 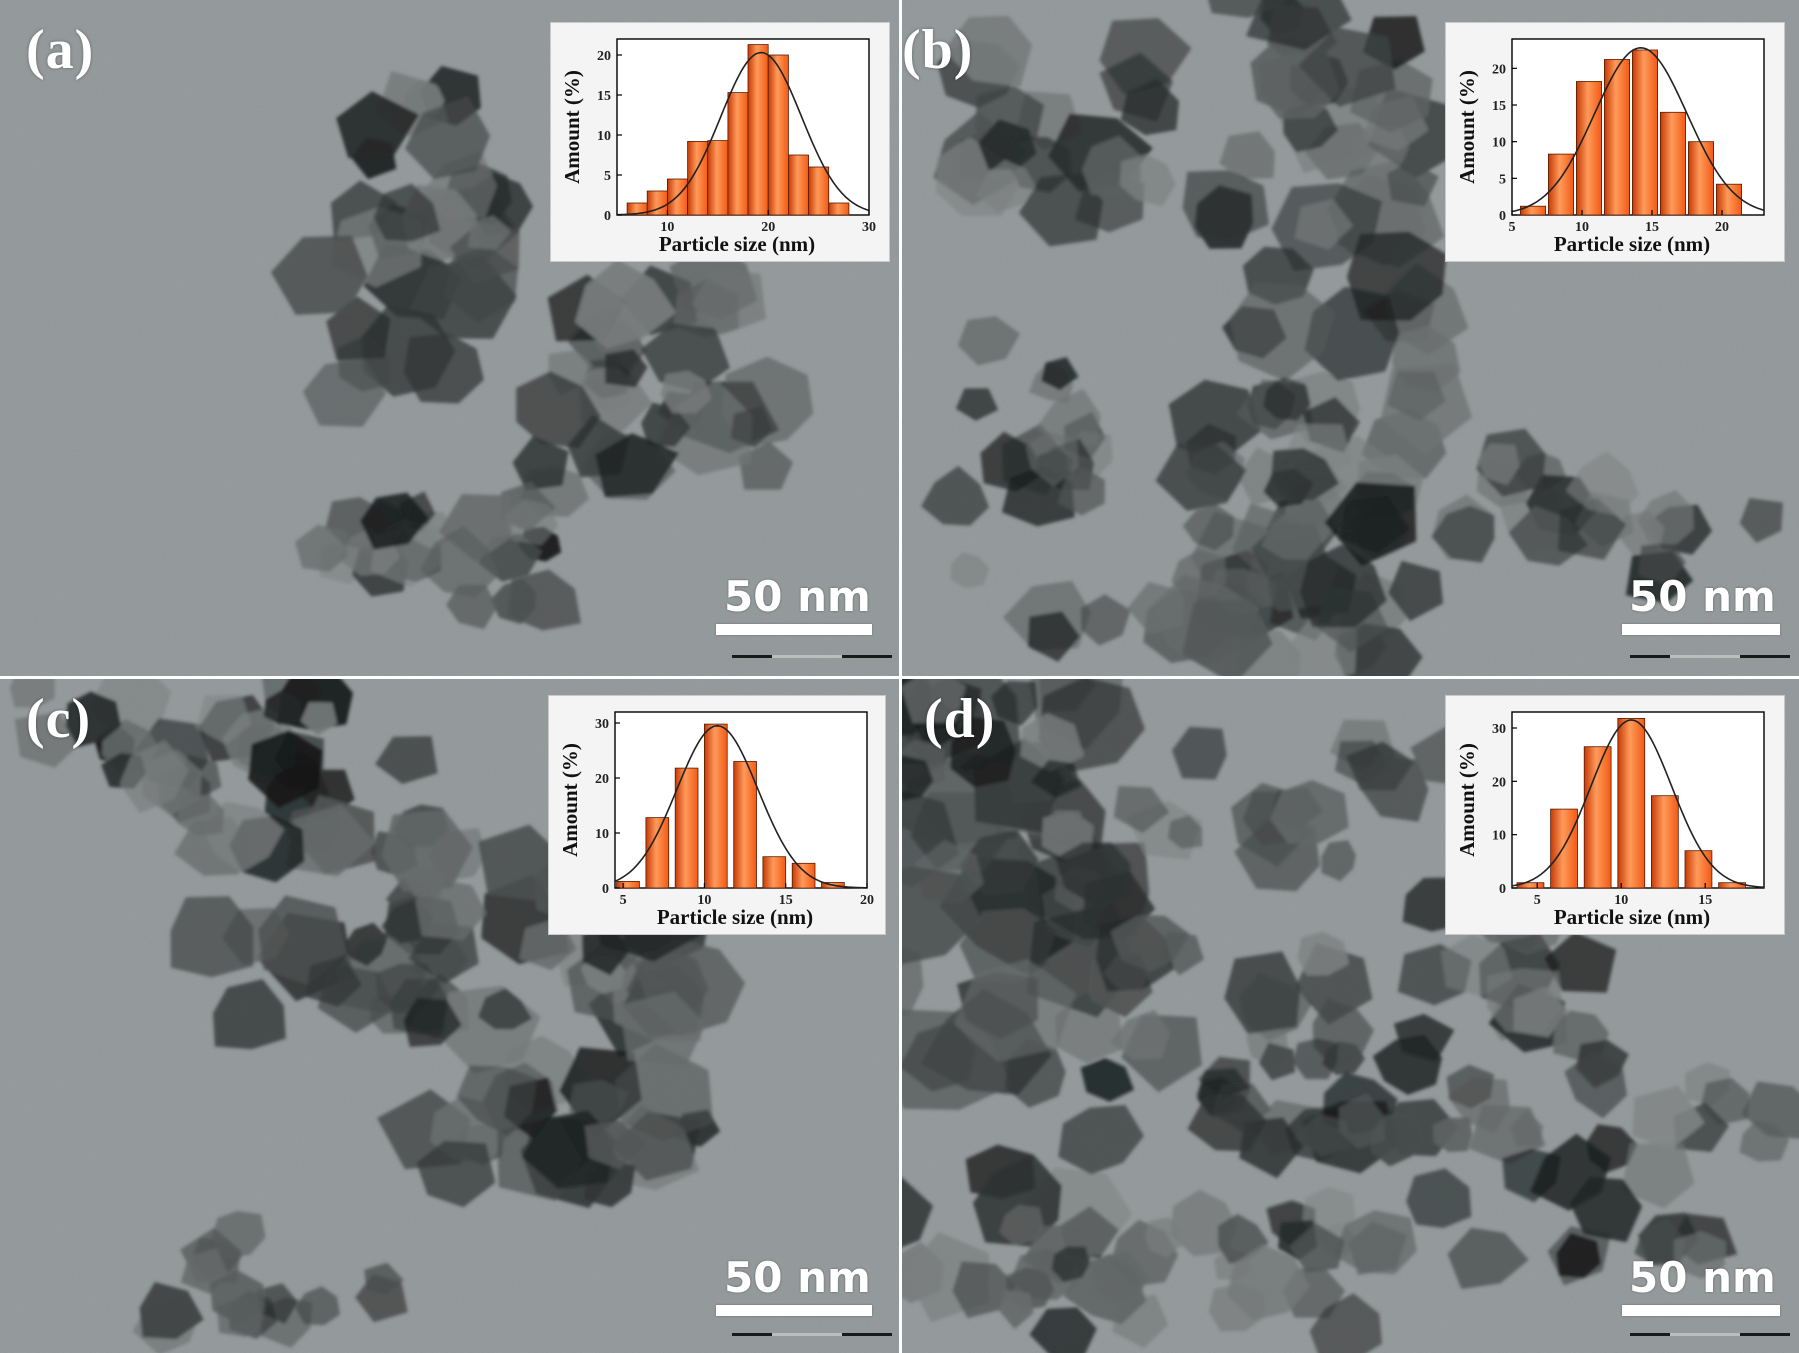 I want to click on panel-letter-c: (c), so click(x=59, y=719).